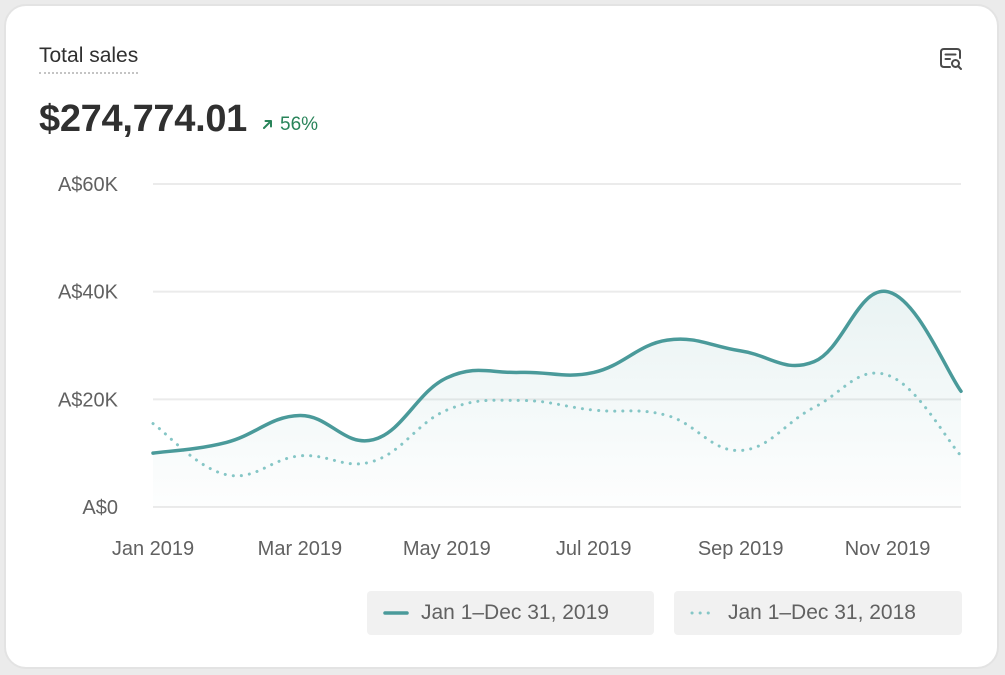 This screenshot has width=1005, height=675. I want to click on solid-line-swatch, so click(396, 613).